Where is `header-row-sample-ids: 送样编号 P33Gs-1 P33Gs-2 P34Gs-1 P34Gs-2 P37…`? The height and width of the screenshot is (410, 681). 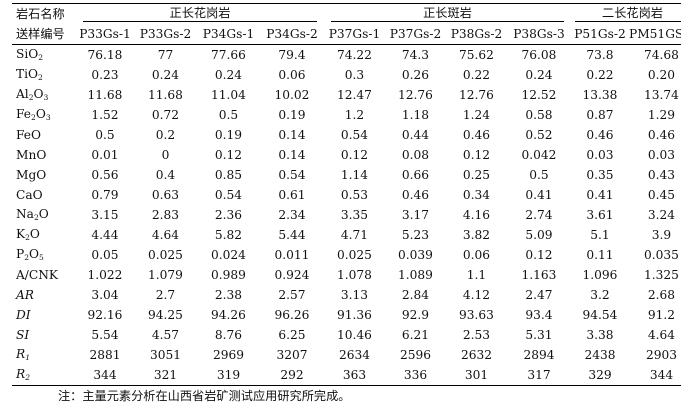
header-row-sample-ids: 送样编号 P33Gs-1 P33Gs-2 P34Gs-1 P34Gs-2 P37… is located at coordinates (346, 35).